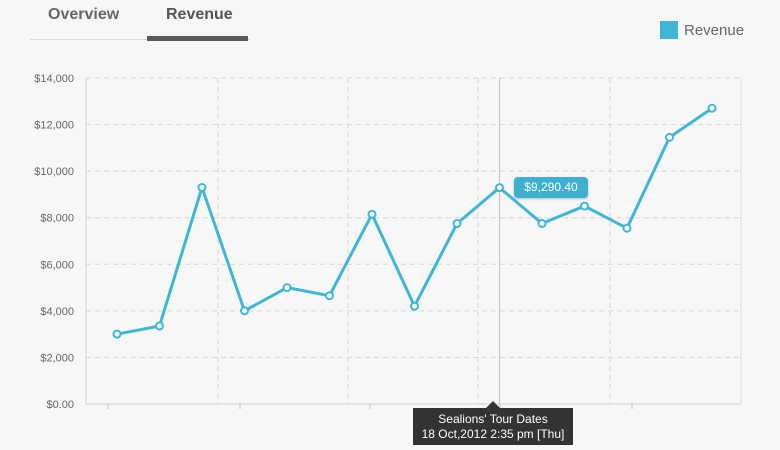 The width and height of the screenshot is (780, 450). What do you see at coordinates (57, 265) in the screenshot?
I see `y-tick-label: $6,000` at bounding box center [57, 265].